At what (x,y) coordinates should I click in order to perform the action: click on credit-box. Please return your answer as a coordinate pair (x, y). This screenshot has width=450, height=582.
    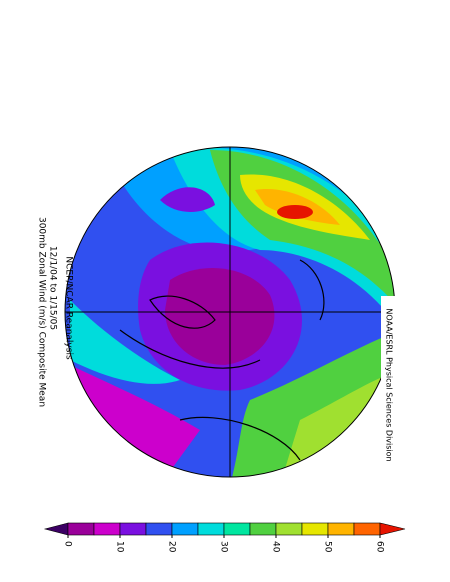
    Looking at the image, I should click on (389, 385).